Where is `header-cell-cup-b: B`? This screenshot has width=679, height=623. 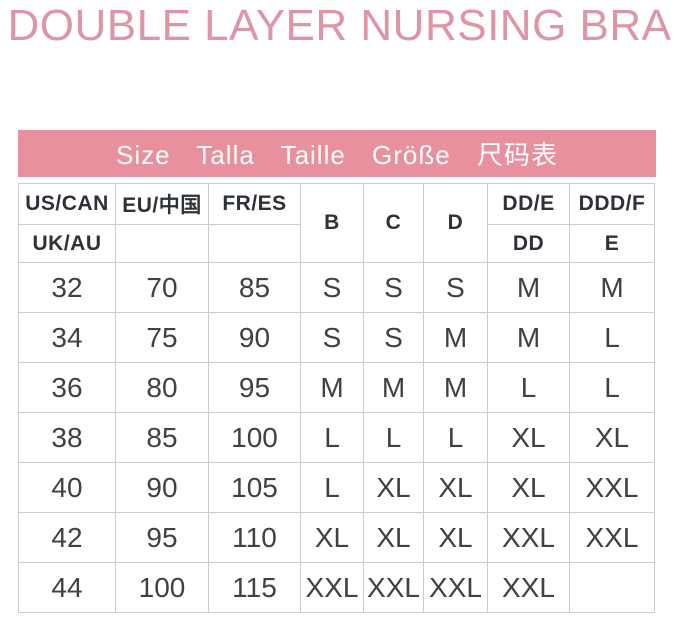
header-cell-cup-b: B is located at coordinates (332, 223).